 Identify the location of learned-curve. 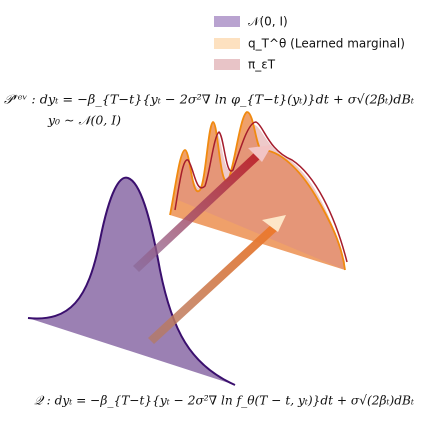
(261, 192).